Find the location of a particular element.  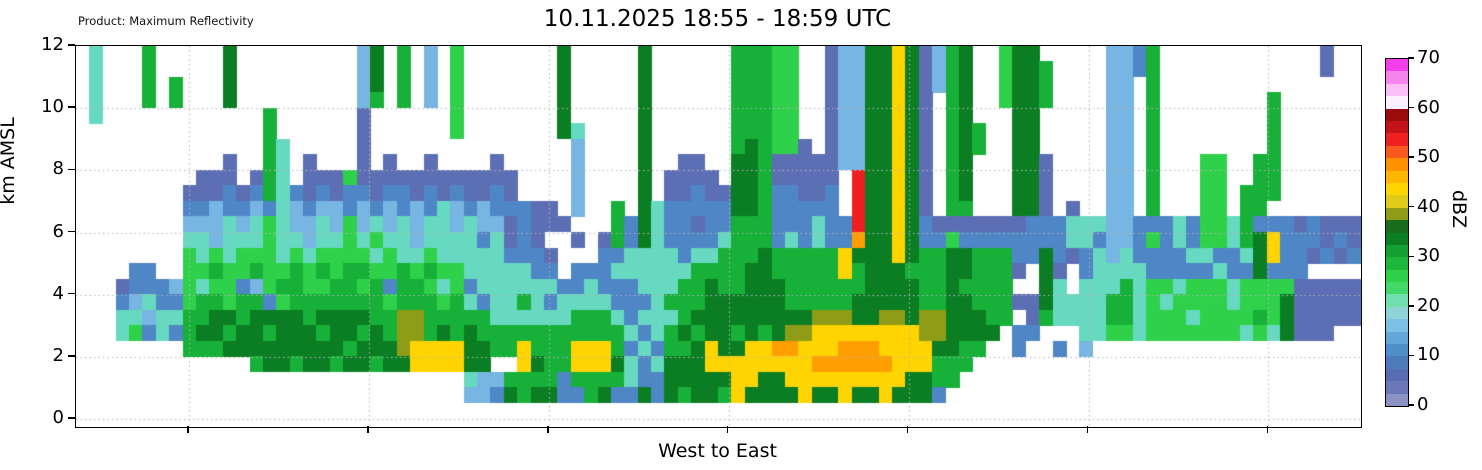

y-tick-label-6: 6 is located at coordinates (58, 231).